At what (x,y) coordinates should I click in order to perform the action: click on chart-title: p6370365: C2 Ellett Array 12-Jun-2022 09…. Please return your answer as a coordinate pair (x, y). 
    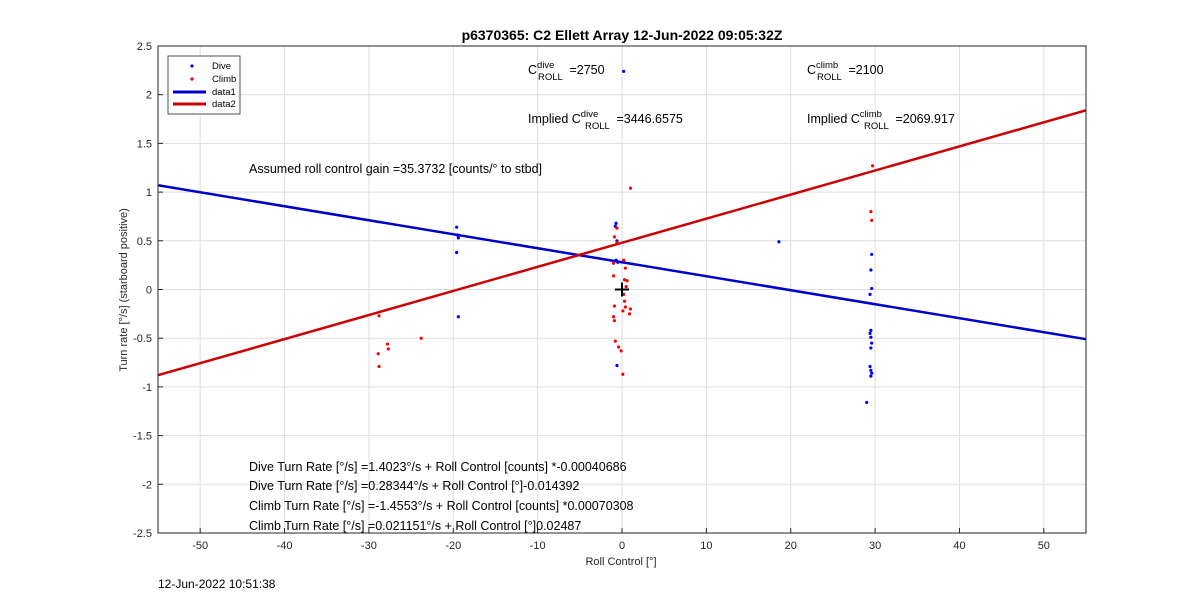
    Looking at the image, I should click on (622, 35).